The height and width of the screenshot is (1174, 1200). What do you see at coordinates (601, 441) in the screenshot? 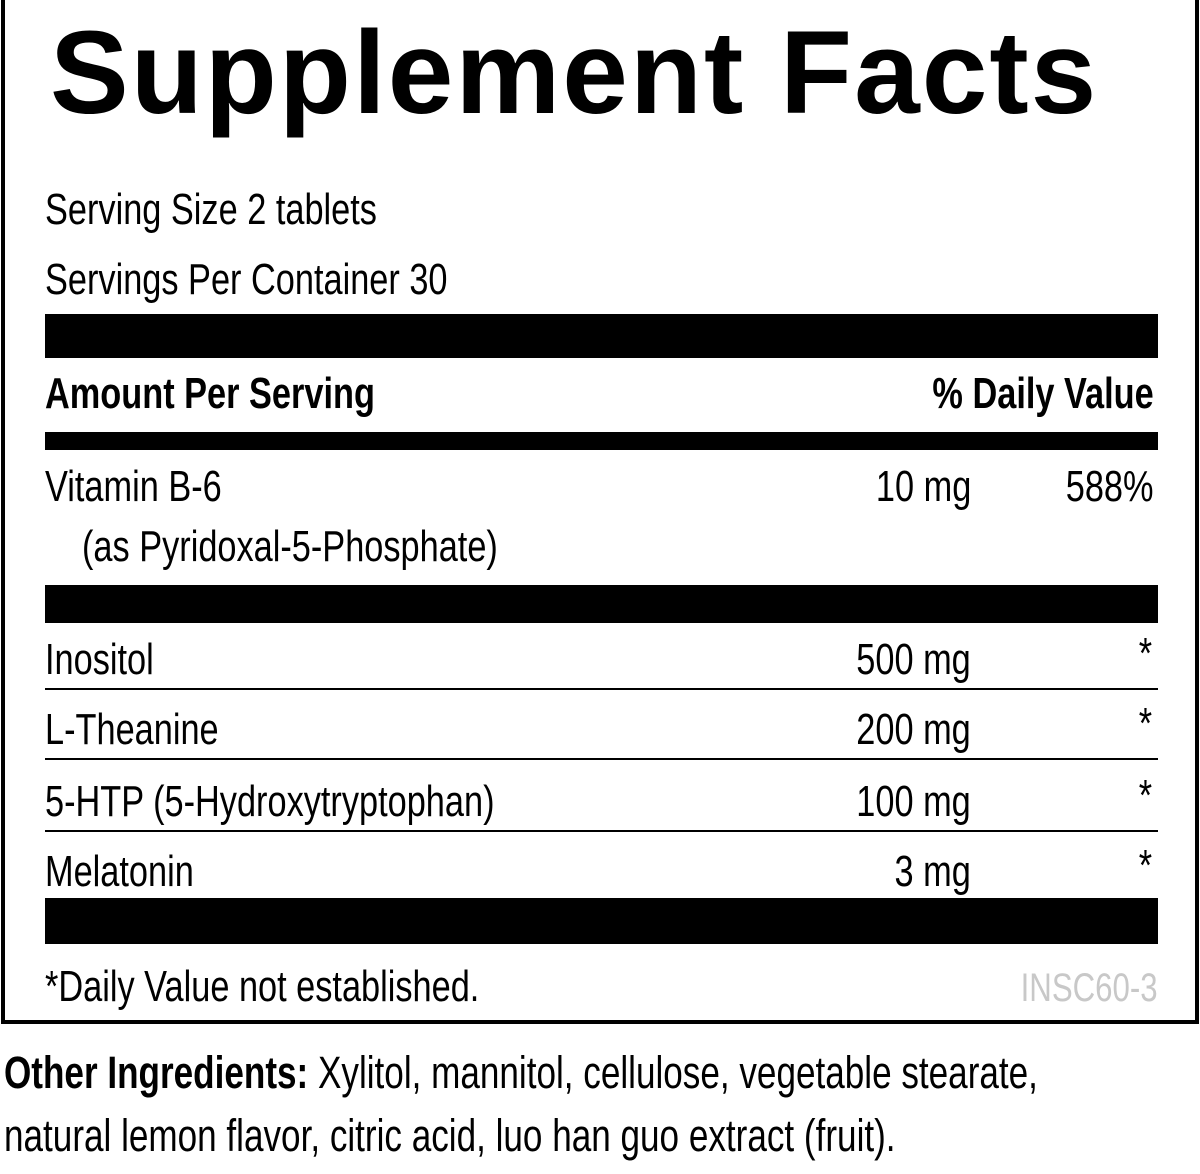
I see `medium-divider` at bounding box center [601, 441].